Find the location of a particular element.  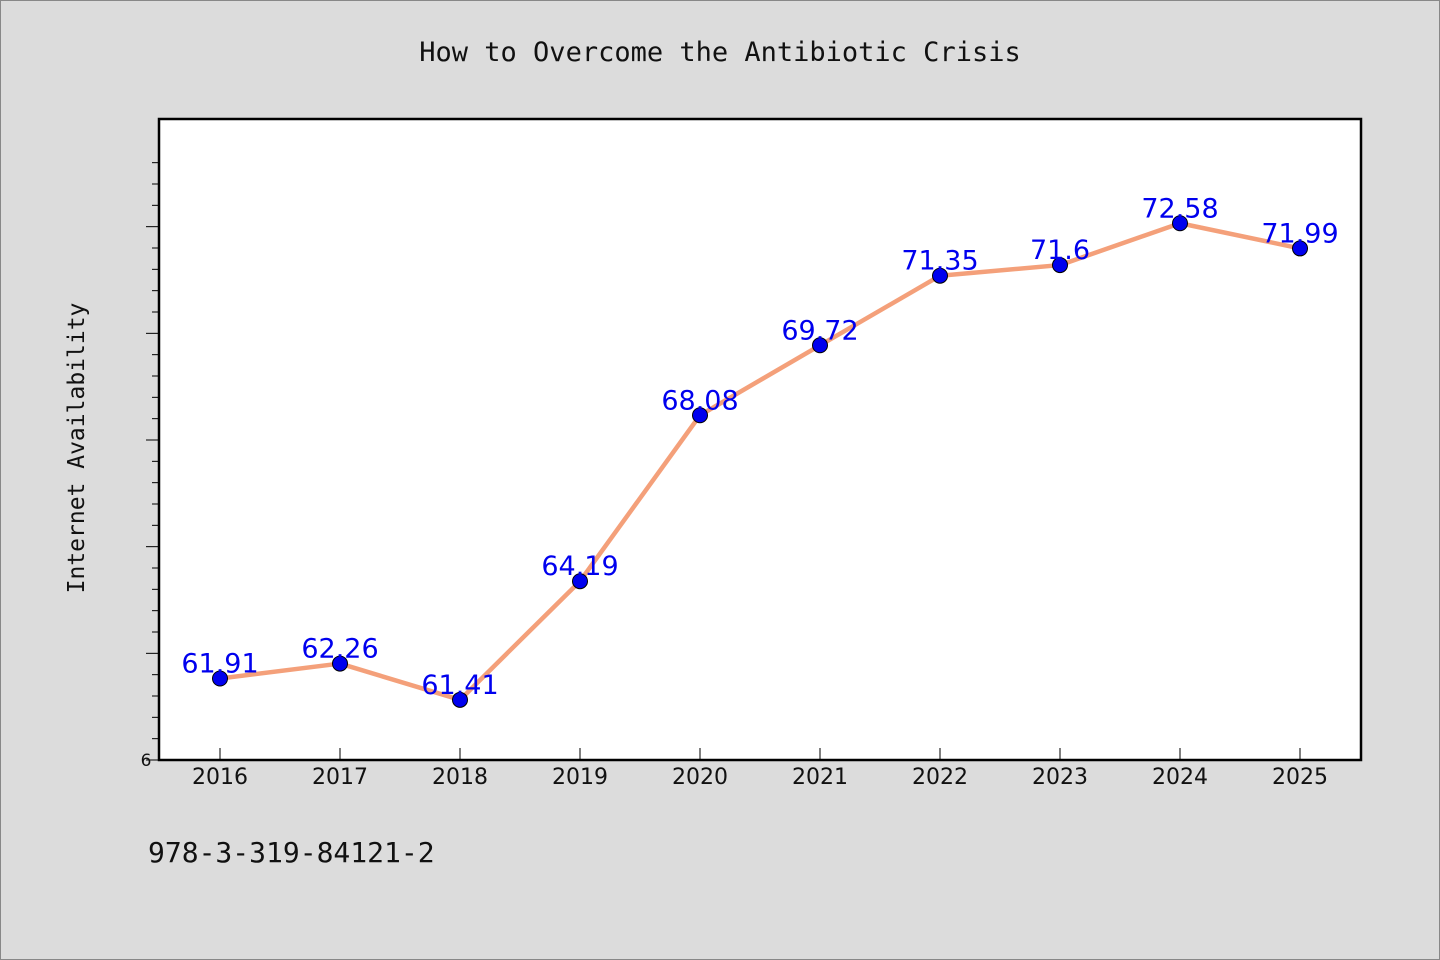

chart-title: How to Overcome the Antibiotic Crisis is located at coordinates (719, 52).